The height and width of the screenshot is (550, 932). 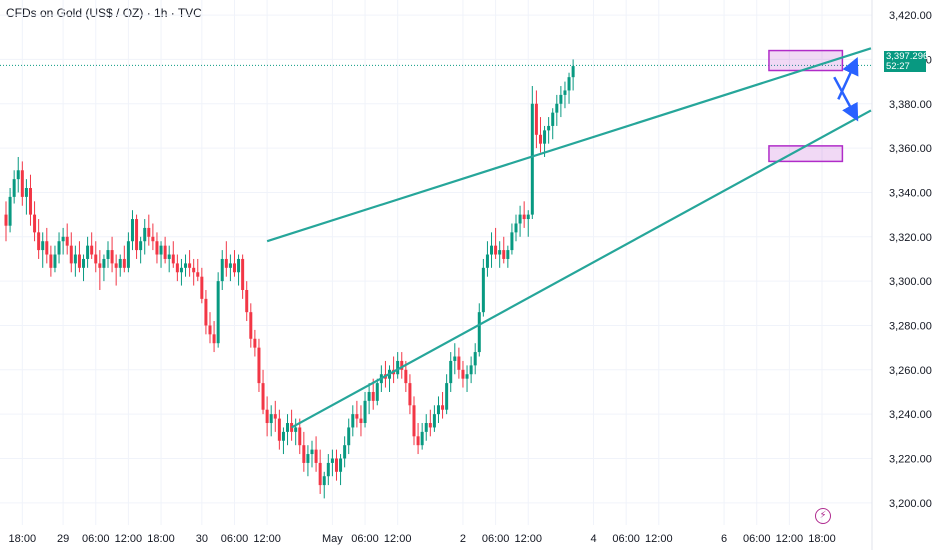 What do you see at coordinates (910, 105) in the screenshot?
I see `y-tick-label: 3,380.000` at bounding box center [910, 105].